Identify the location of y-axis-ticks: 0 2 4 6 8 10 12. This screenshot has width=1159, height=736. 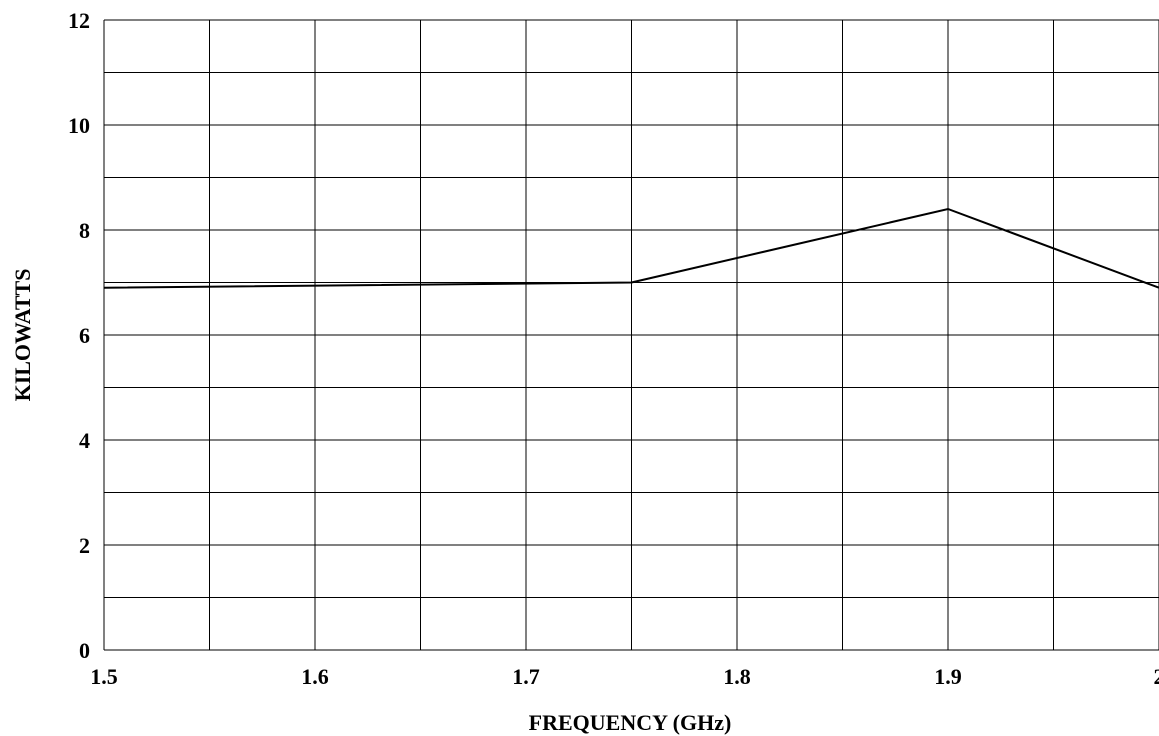
(79, 335).